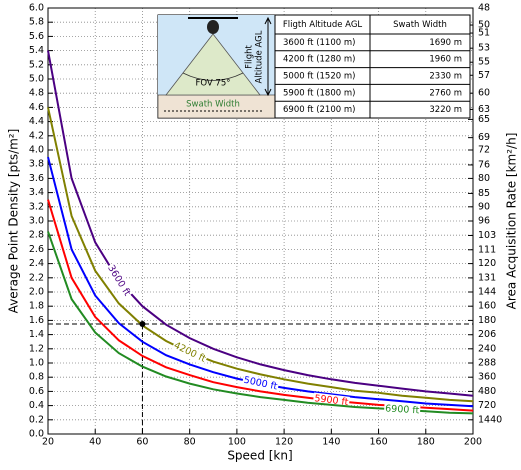 The image size is (521, 470). What do you see at coordinates (213, 27) in the screenshot?
I see `helicopter` at bounding box center [213, 27].